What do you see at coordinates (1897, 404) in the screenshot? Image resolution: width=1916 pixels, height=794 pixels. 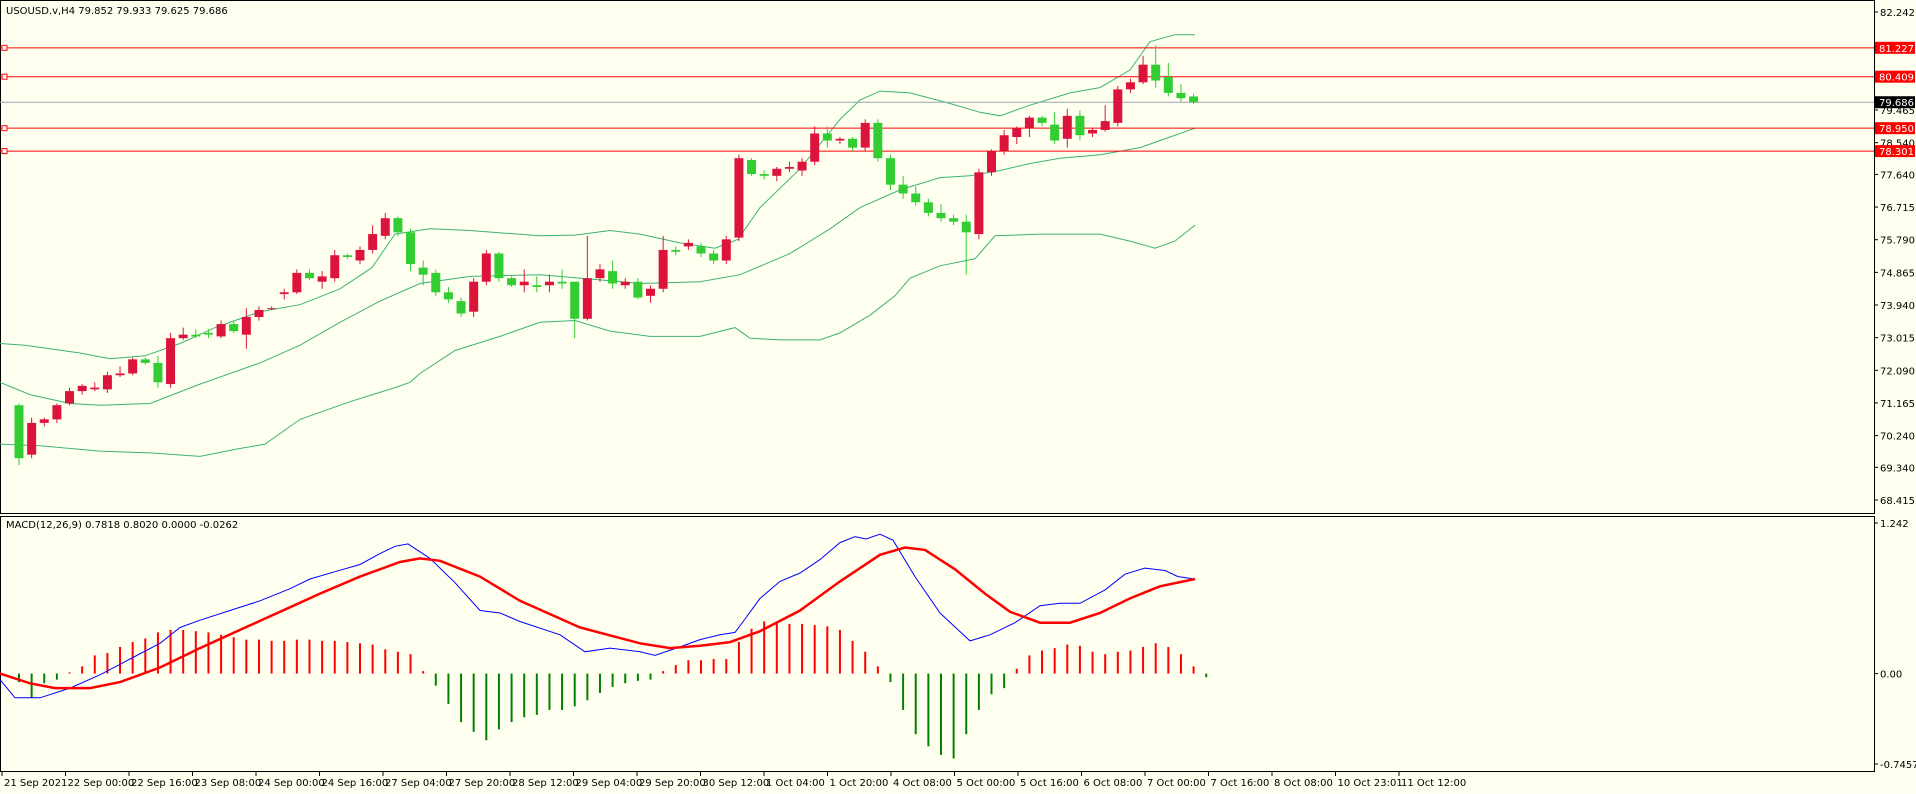 I see `price-tick-label-12: 71.165` at bounding box center [1897, 404].